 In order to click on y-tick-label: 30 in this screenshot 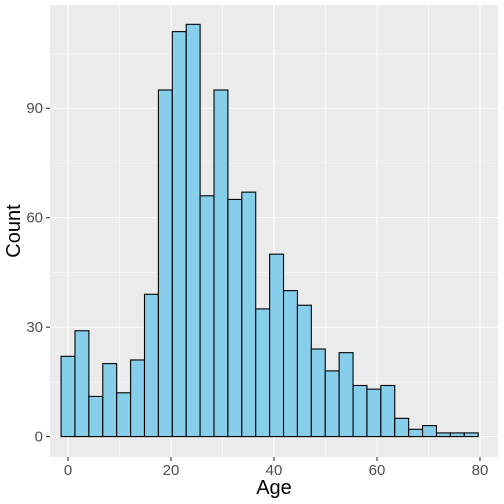, I will do `click(34, 327)`.